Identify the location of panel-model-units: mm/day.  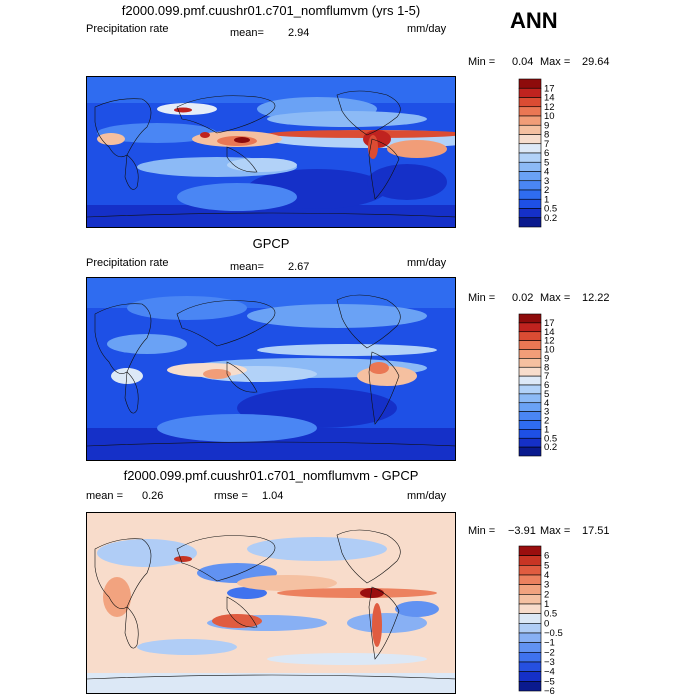
(427, 29).